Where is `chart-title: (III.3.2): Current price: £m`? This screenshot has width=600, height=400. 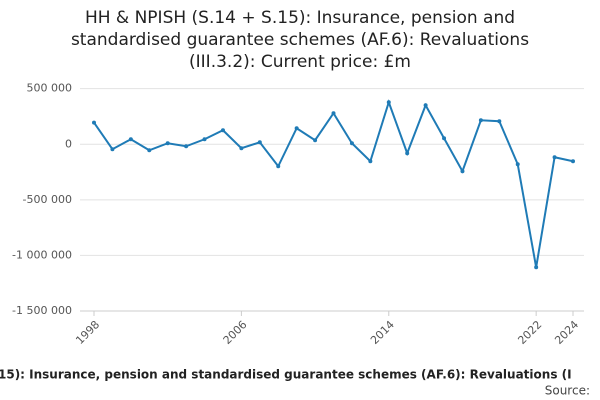
chart-title: (III.3.2): Current price: £m is located at coordinates (300, 62).